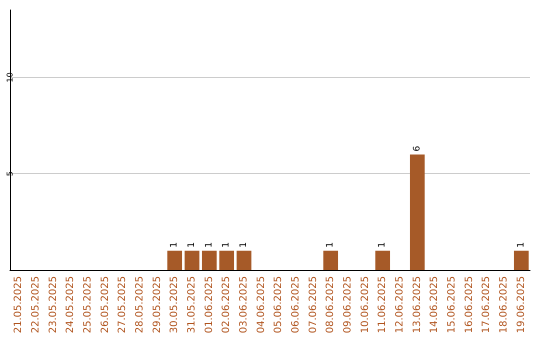 This screenshot has width=540, height=340. What do you see at coordinates (261, 305) in the screenshot?
I see `x-tick-label: 04.06.2025` at bounding box center [261, 305].